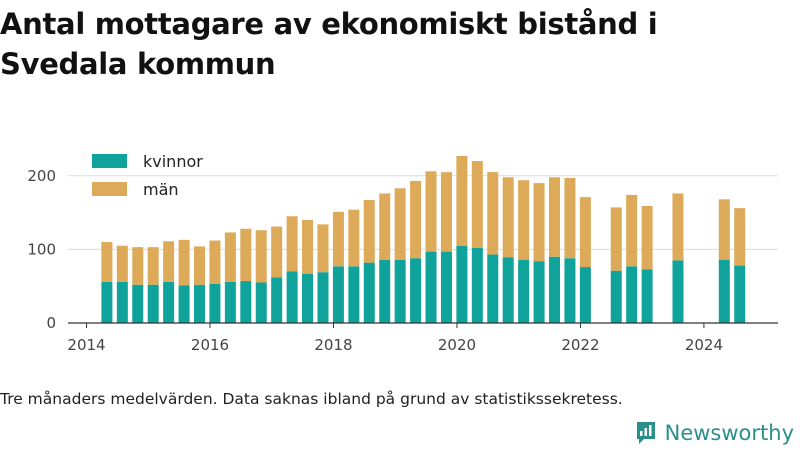 The width and height of the screenshot is (800, 450). What do you see at coordinates (147, 175) in the screenshot?
I see `legend: kvinnor män` at bounding box center [147, 175].